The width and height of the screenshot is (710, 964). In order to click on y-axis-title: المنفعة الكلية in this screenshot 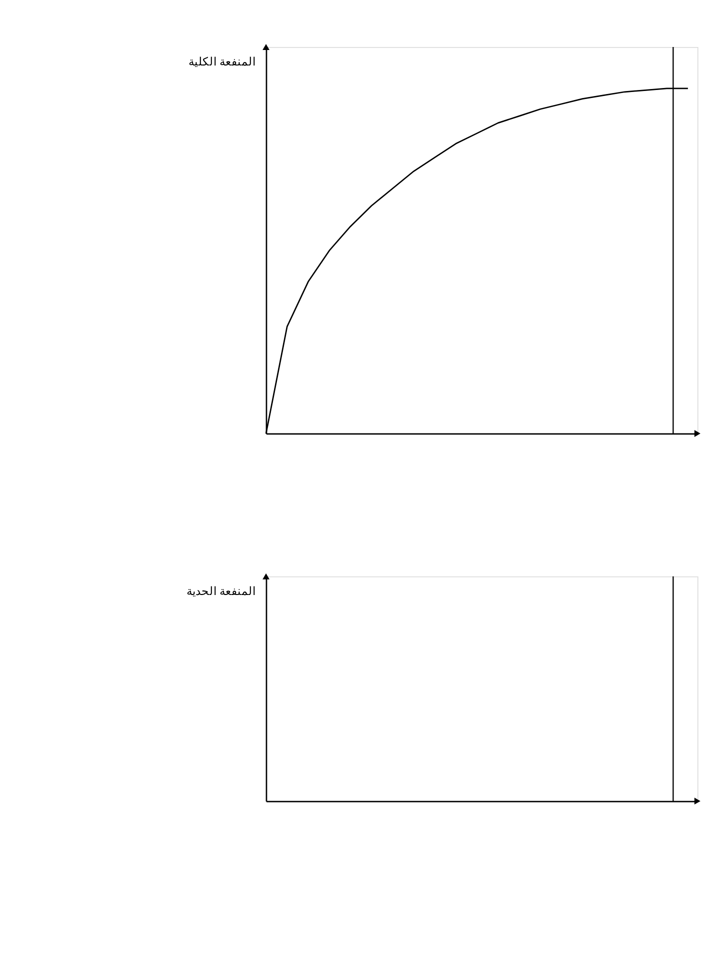, I will do `click(222, 61)`.